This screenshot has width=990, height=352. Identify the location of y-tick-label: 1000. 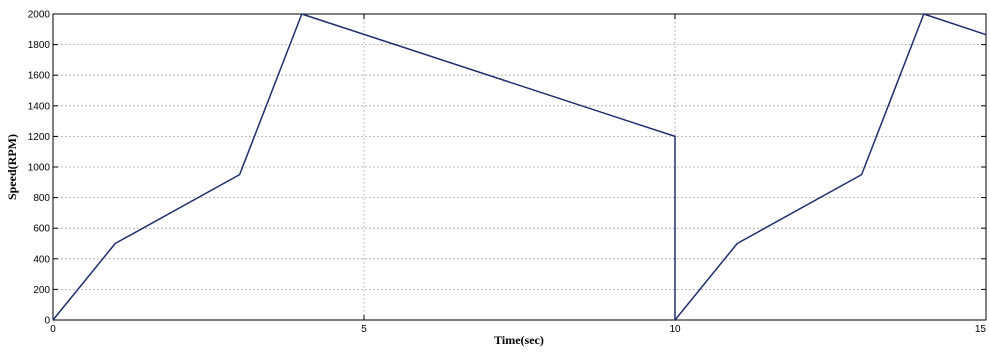
(39, 168).